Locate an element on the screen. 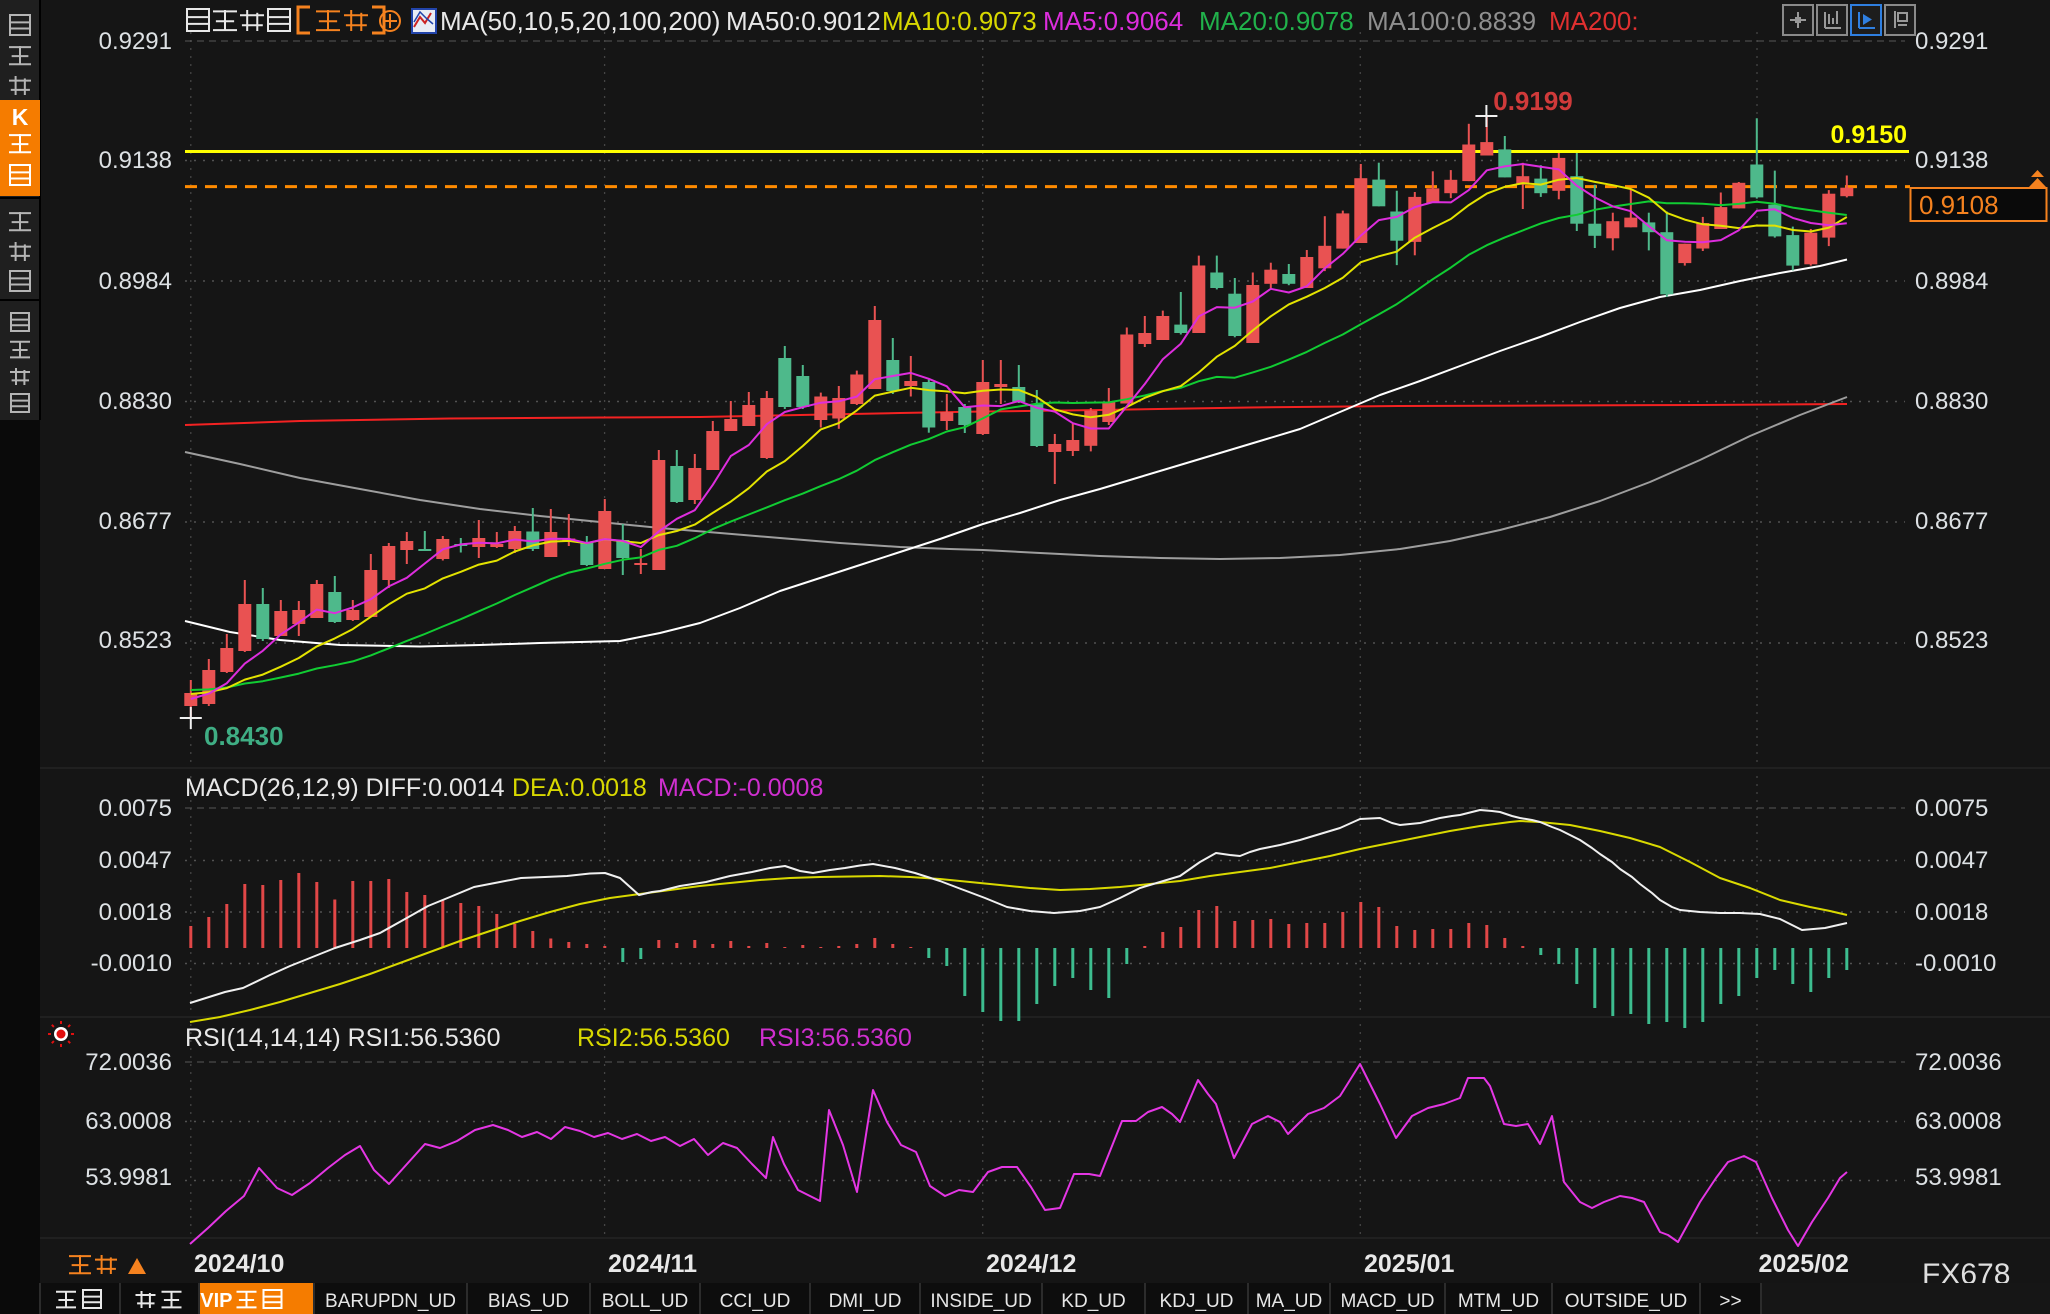  svg-text: BARUPDN_UD is located at coordinates (390, 1301).